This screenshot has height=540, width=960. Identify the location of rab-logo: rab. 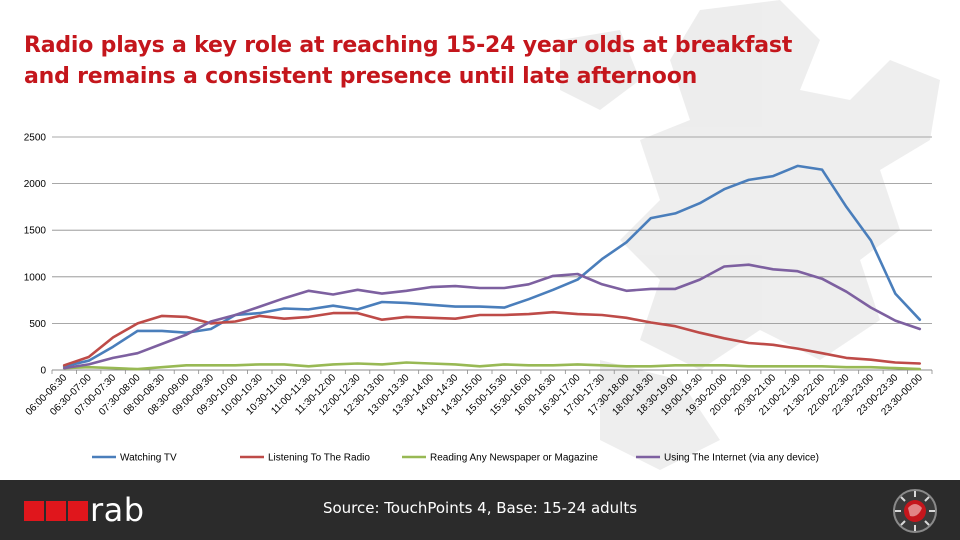
(94, 510).